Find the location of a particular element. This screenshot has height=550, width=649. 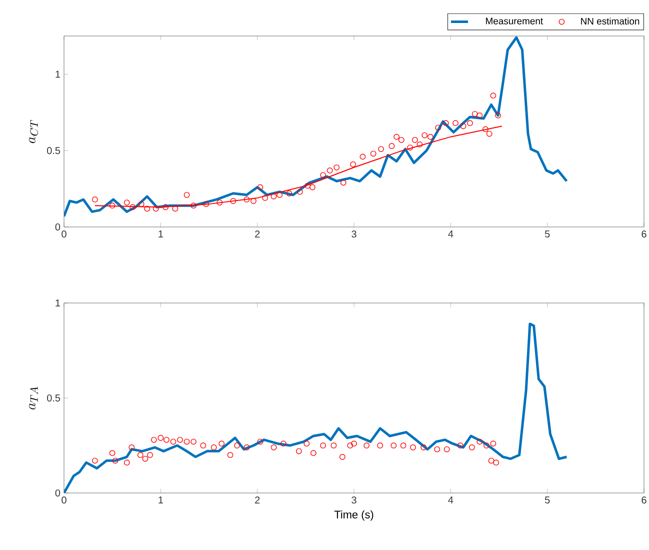

x-tick-label: 3 is located at coordinates (354, 500).